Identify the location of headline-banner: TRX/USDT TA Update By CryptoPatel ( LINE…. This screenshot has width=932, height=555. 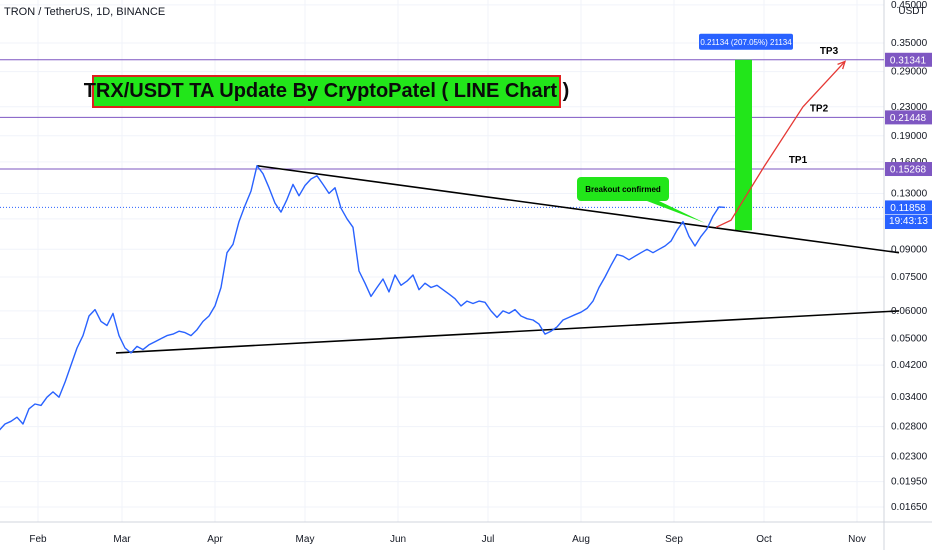
(326, 91).